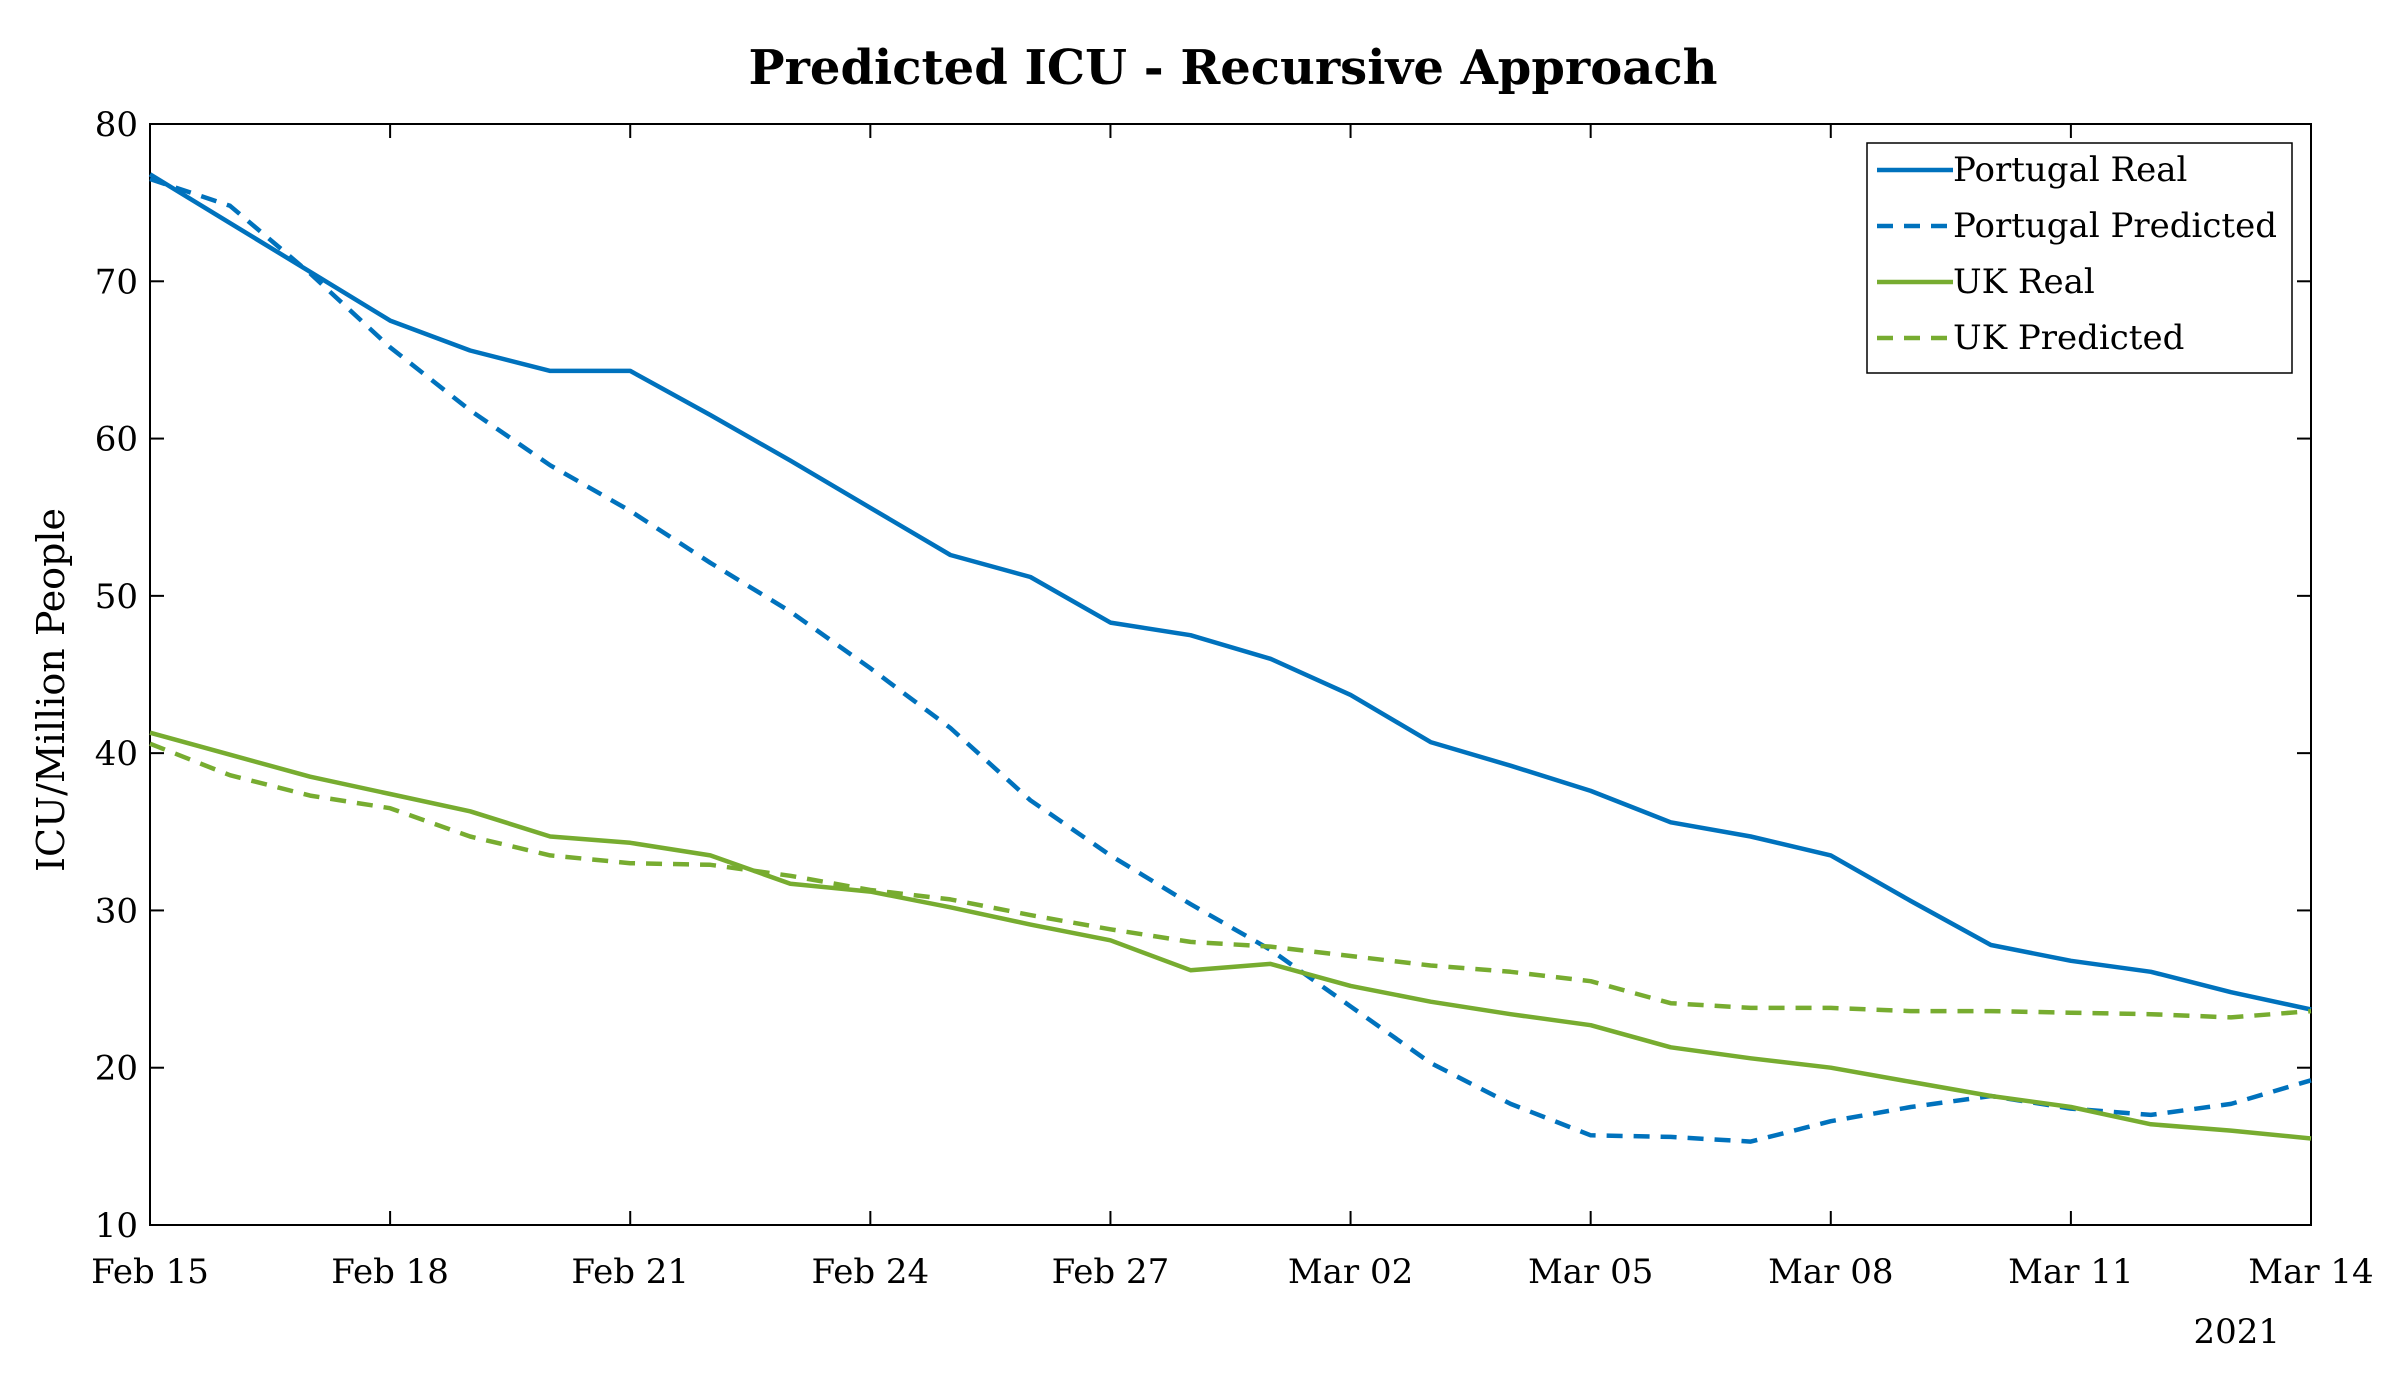 The width and height of the screenshot is (2395, 1379). I want to click on legend-box, so click(2079, 258).